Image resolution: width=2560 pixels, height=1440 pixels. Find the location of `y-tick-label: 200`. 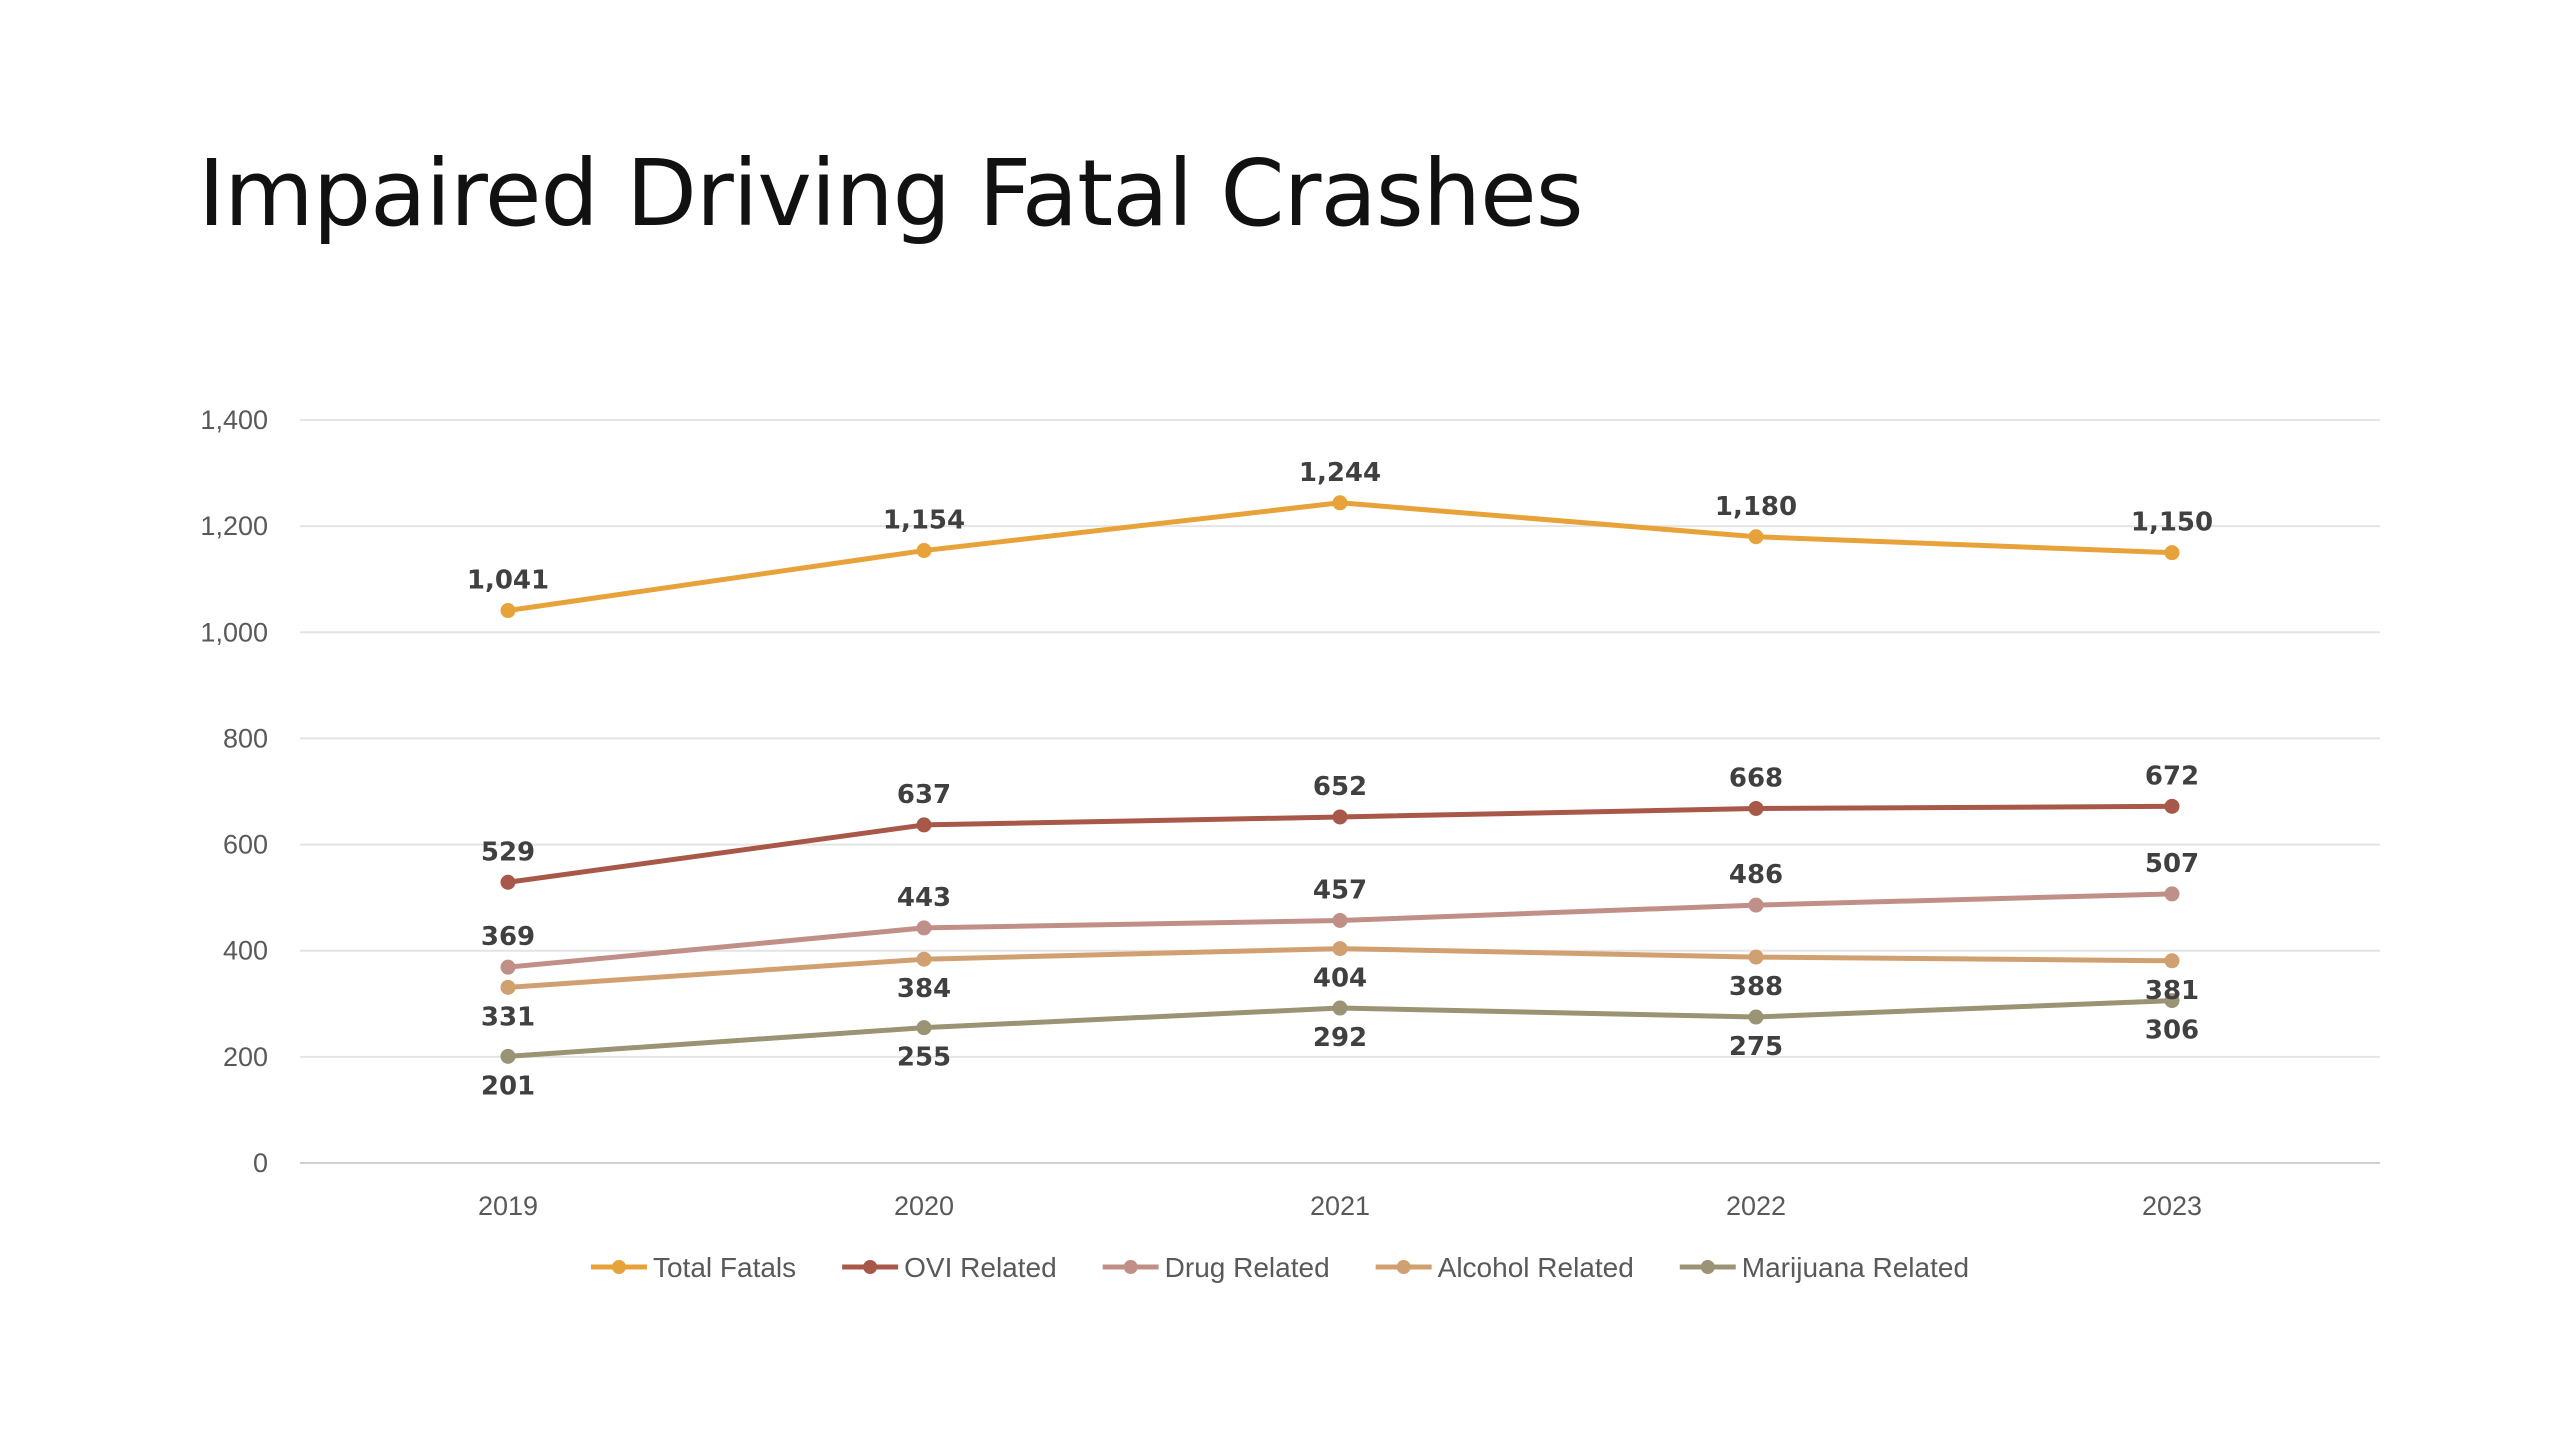

y-tick-label: 200 is located at coordinates (245, 1057).